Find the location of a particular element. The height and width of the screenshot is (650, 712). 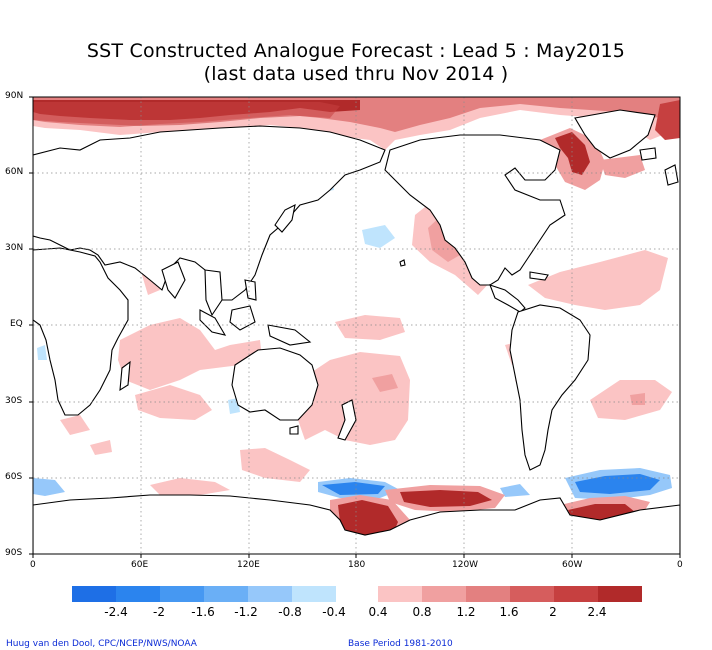

lat-label-eq: EQ is located at coordinates (16, 324).